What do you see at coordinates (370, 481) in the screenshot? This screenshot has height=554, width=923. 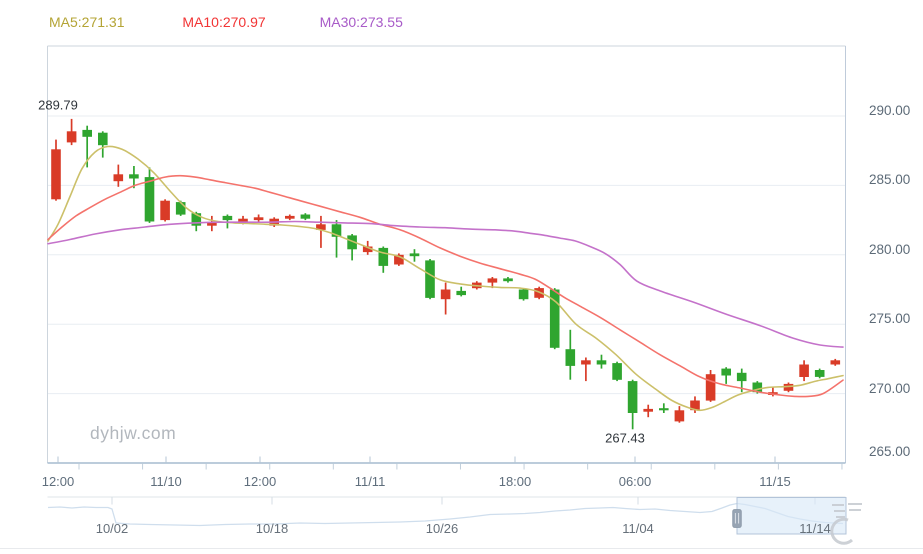 I see `x-axis-label: 11/11` at bounding box center [370, 481].